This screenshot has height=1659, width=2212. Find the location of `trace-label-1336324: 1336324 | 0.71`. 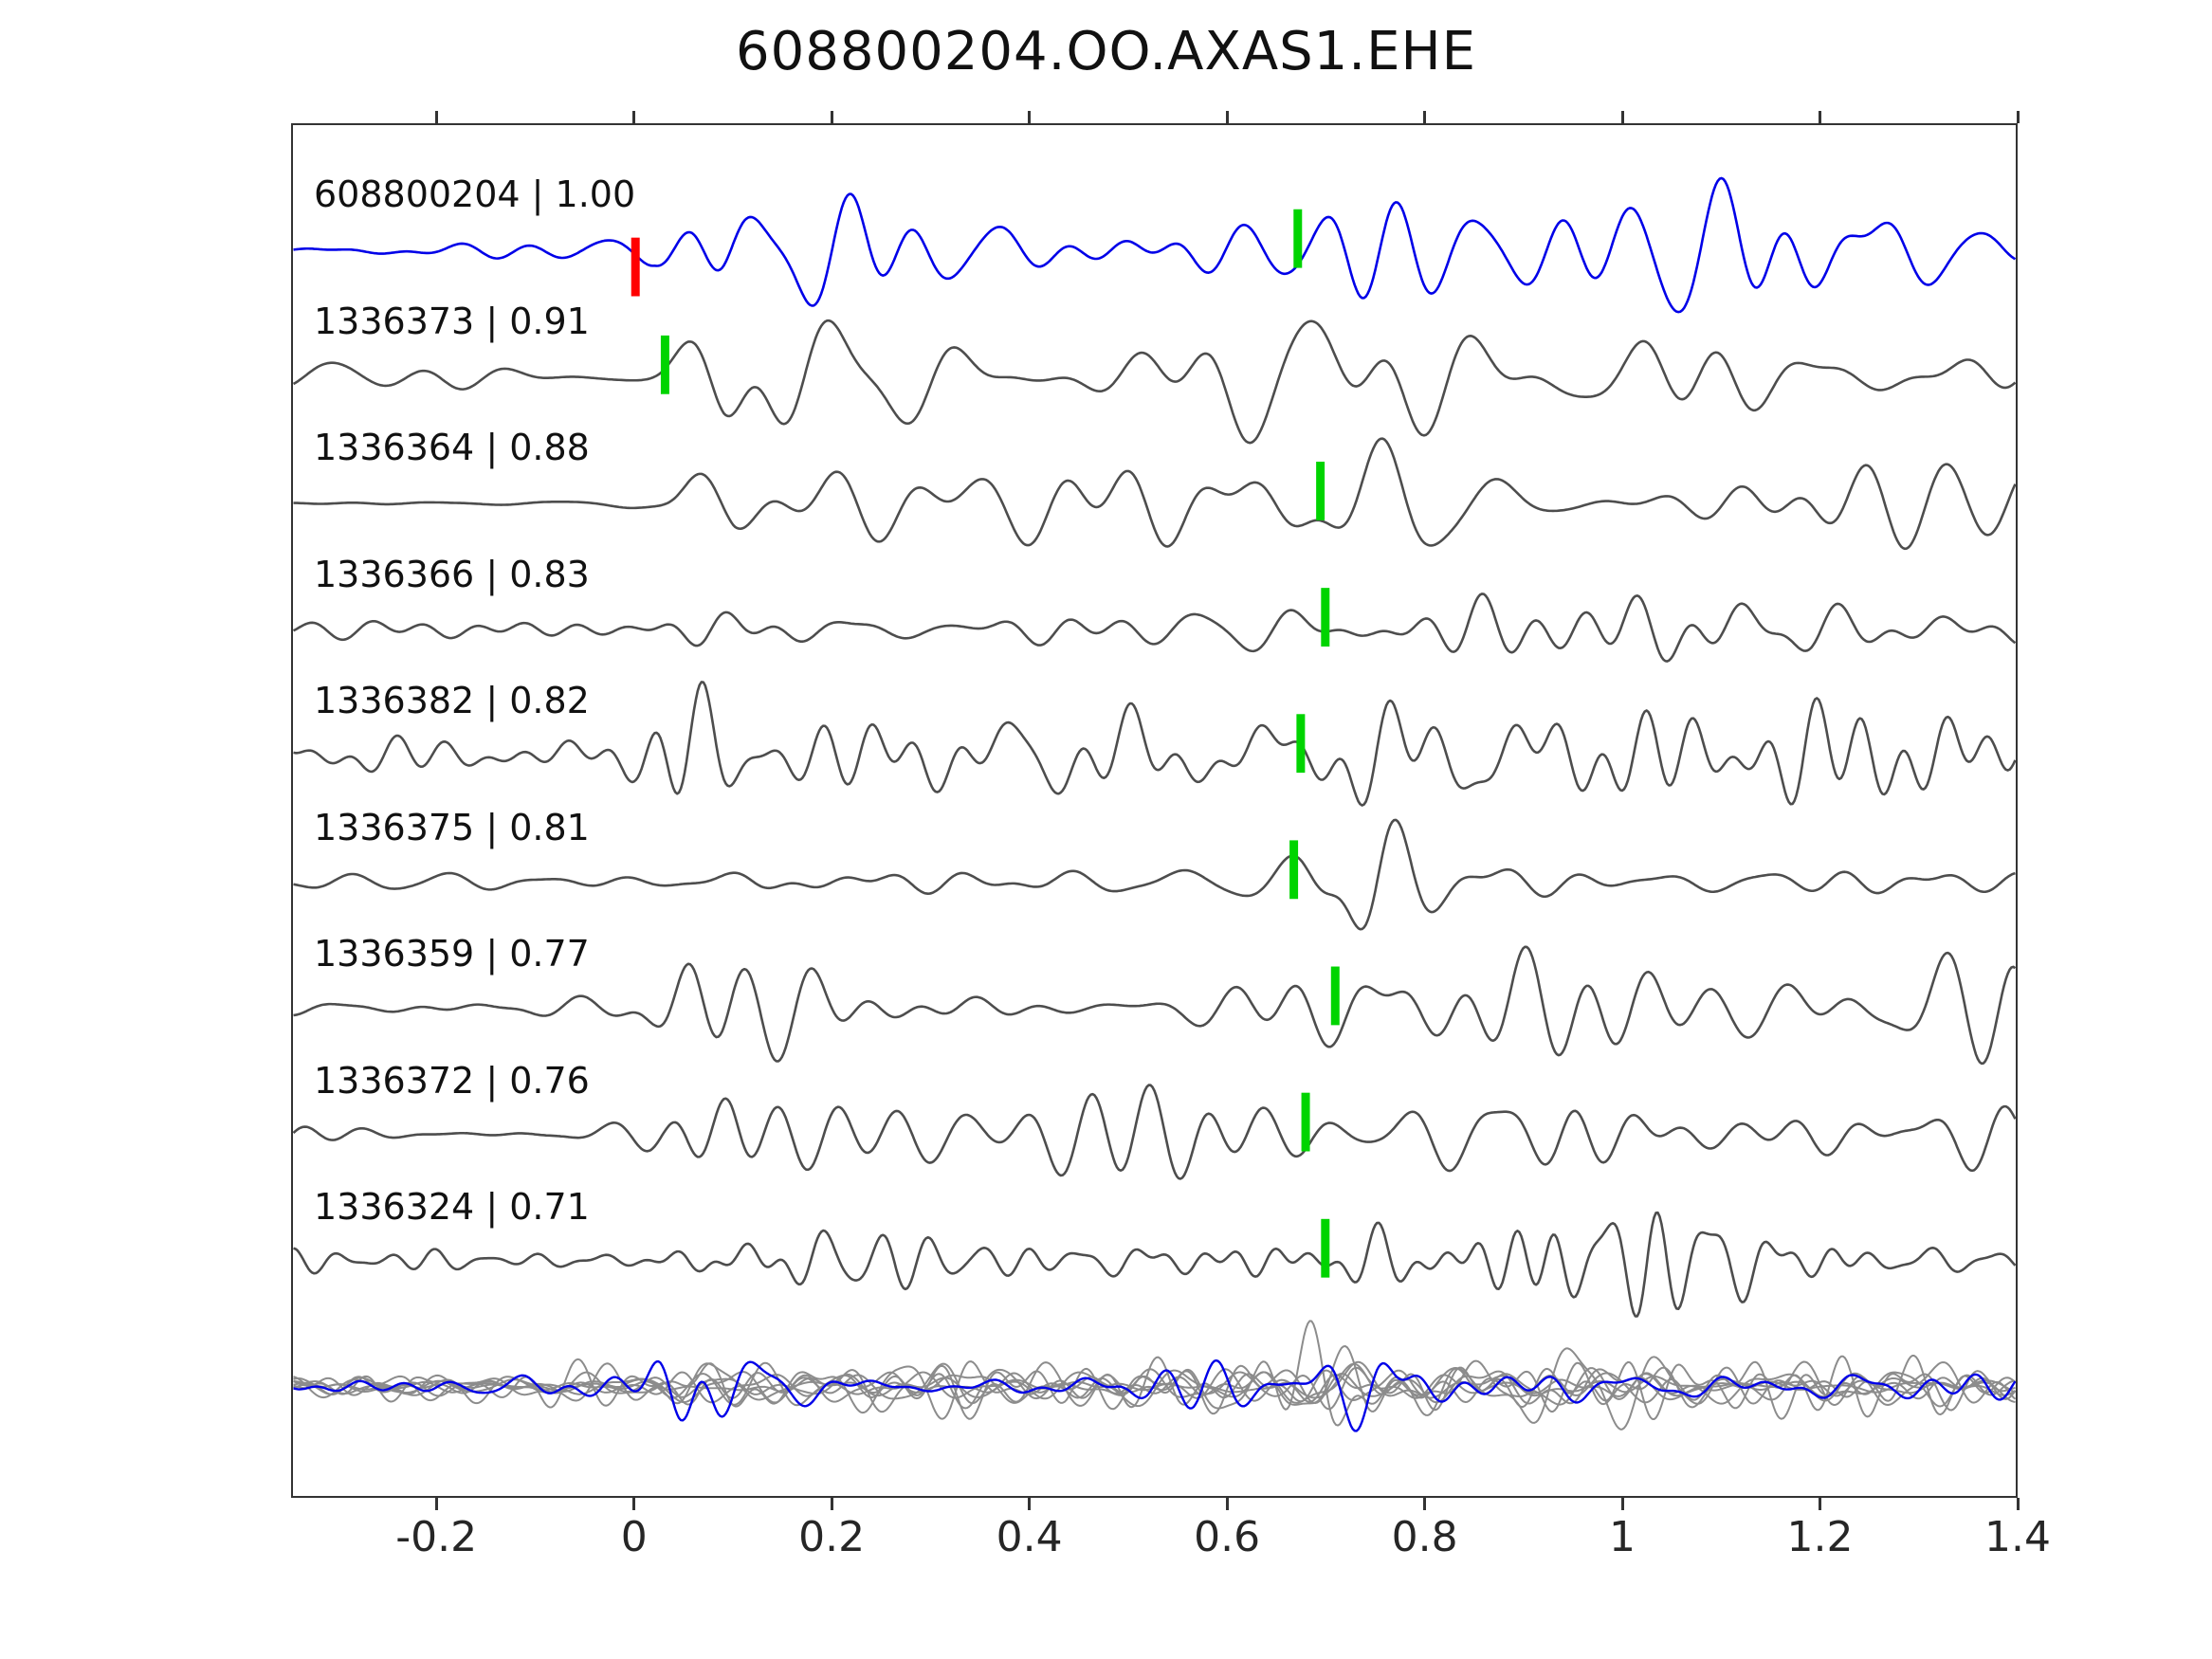

trace-label-1336324: 1336324 | 0.71 is located at coordinates (452, 1207).